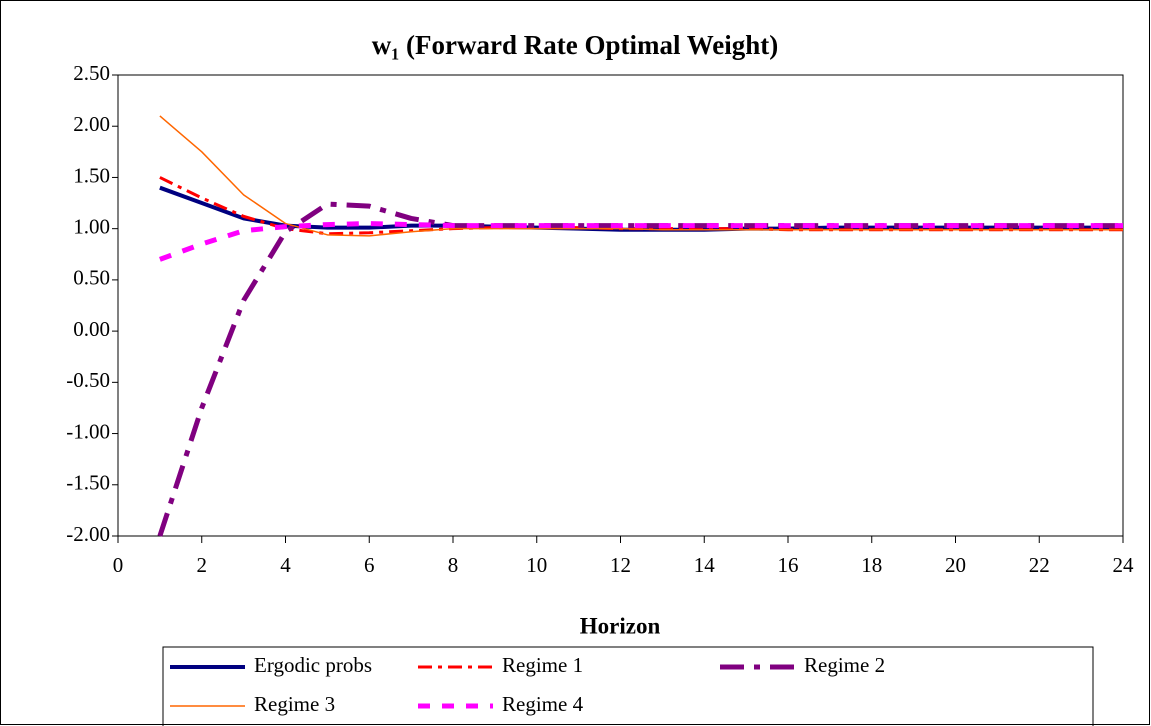 The width and height of the screenshot is (1151, 726). What do you see at coordinates (88, 483) in the screenshot?
I see `y-tick-label: -1.50` at bounding box center [88, 483].